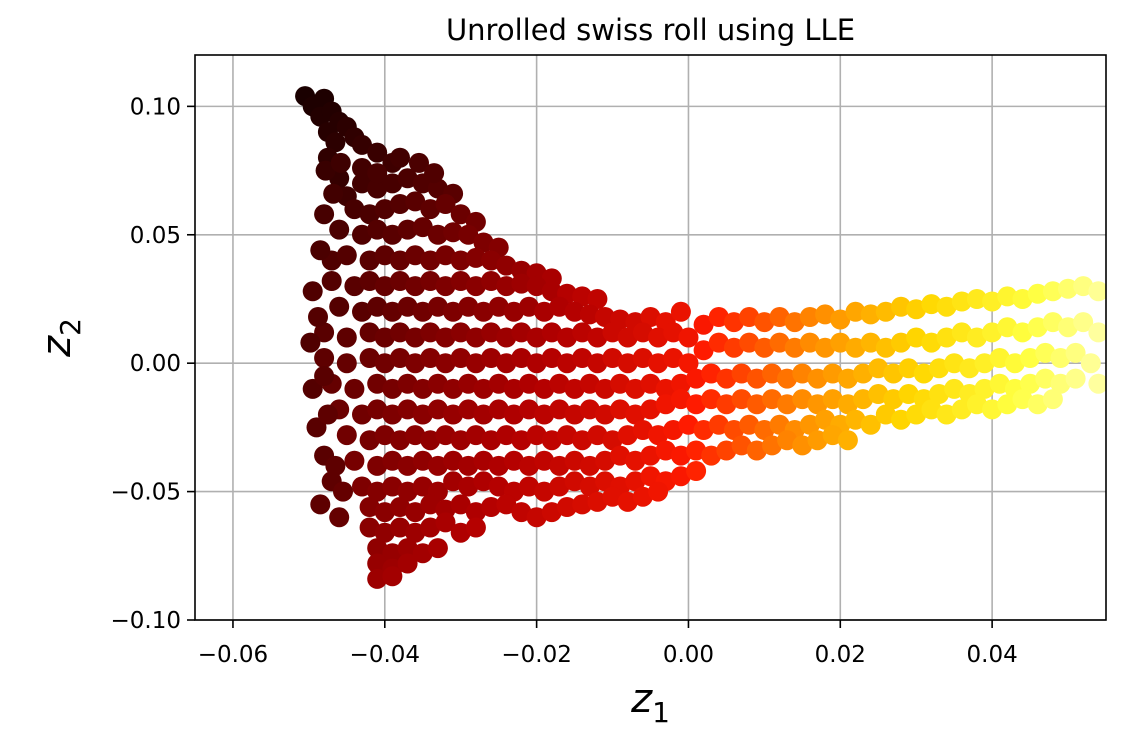 The image size is (1140, 733). What do you see at coordinates (60, 338) in the screenshot?
I see `y-axis-label: z2` at bounding box center [60, 338].